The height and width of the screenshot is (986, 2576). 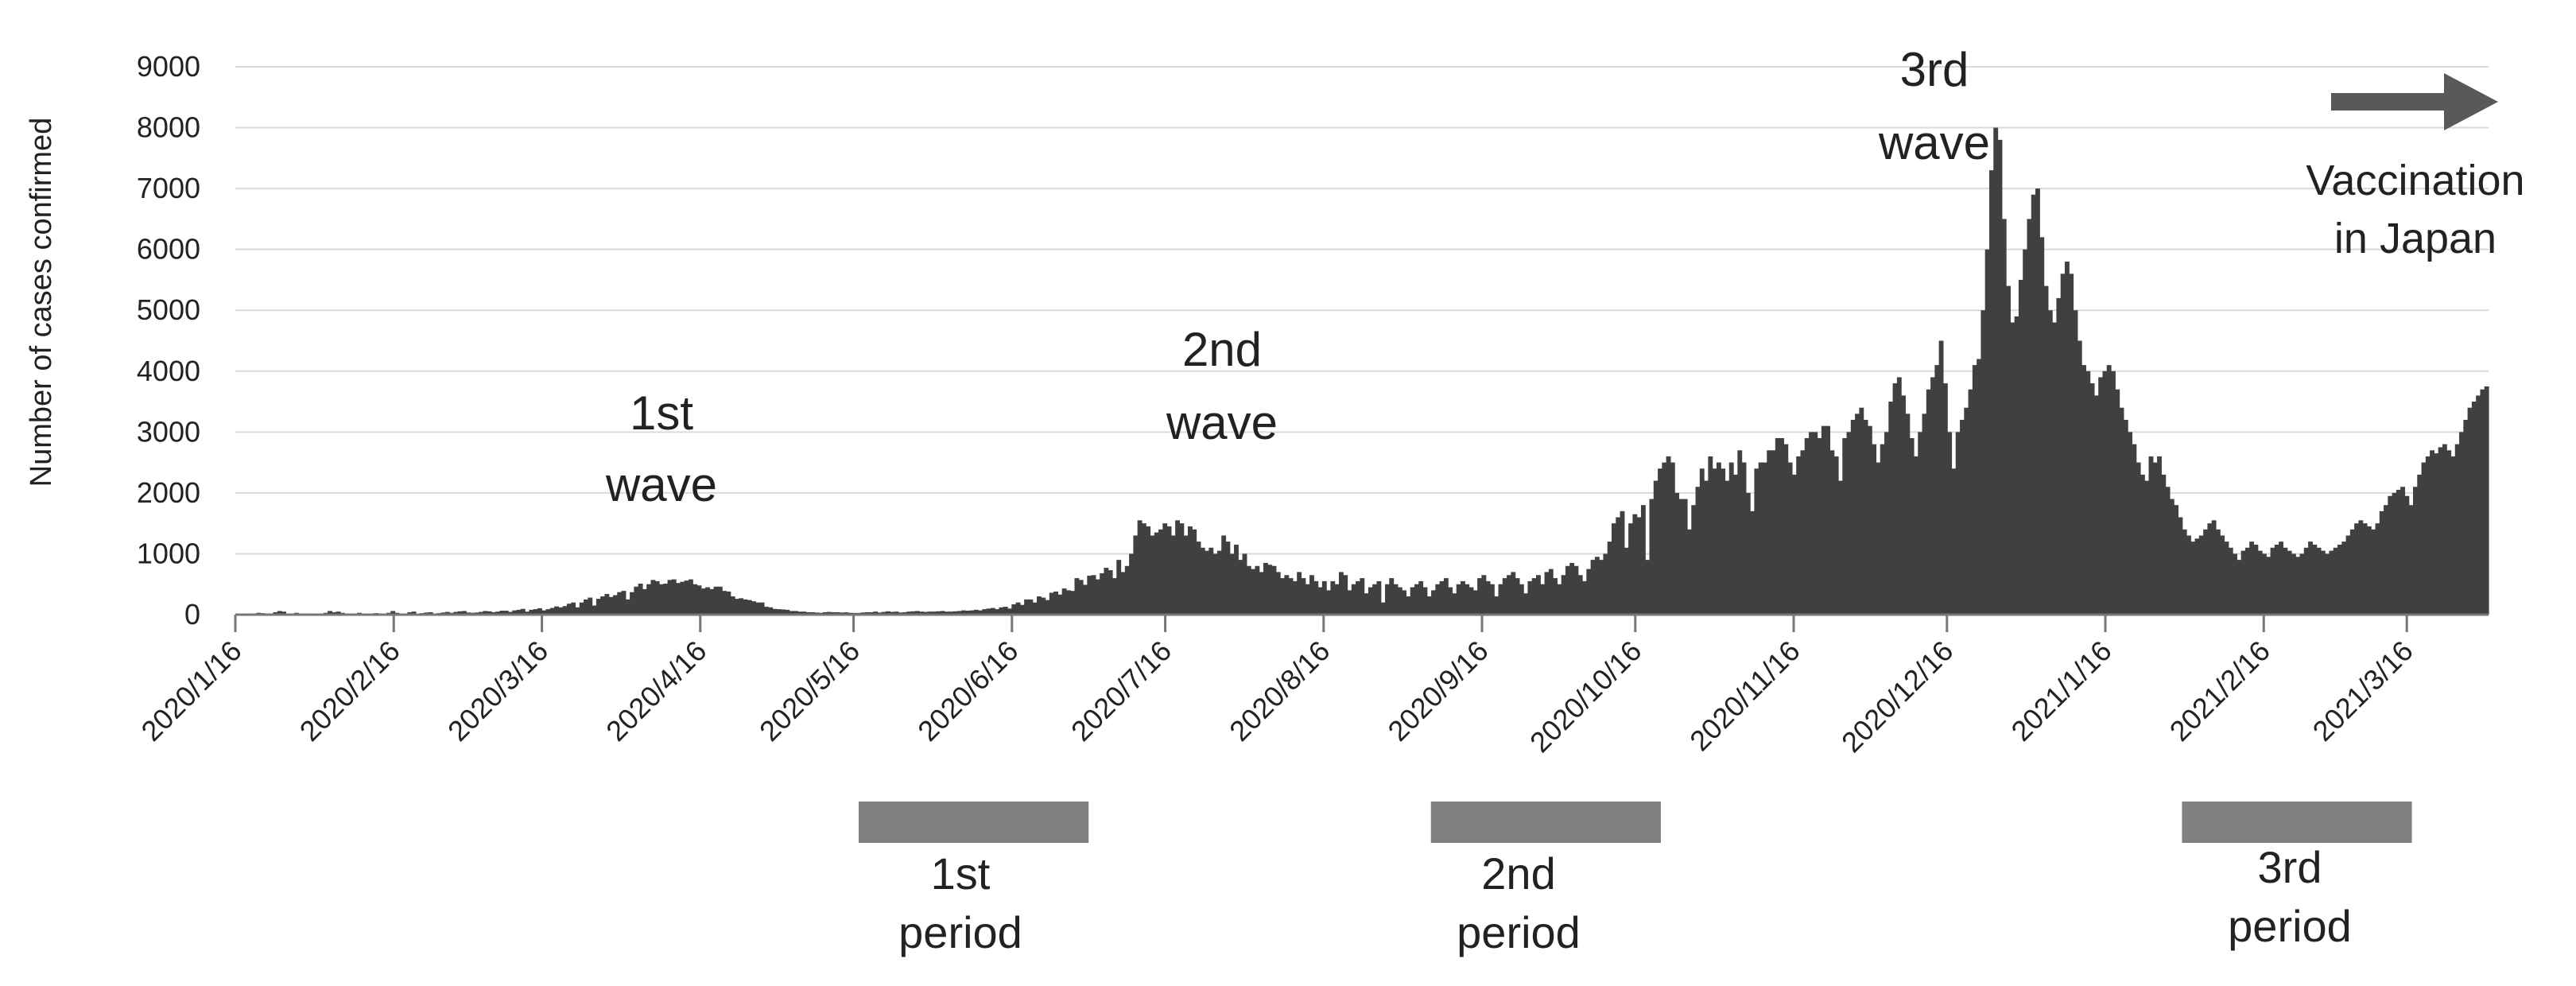 What do you see at coordinates (809, 691) in the screenshot?
I see `x-tick-label: 2020/5/16` at bounding box center [809, 691].